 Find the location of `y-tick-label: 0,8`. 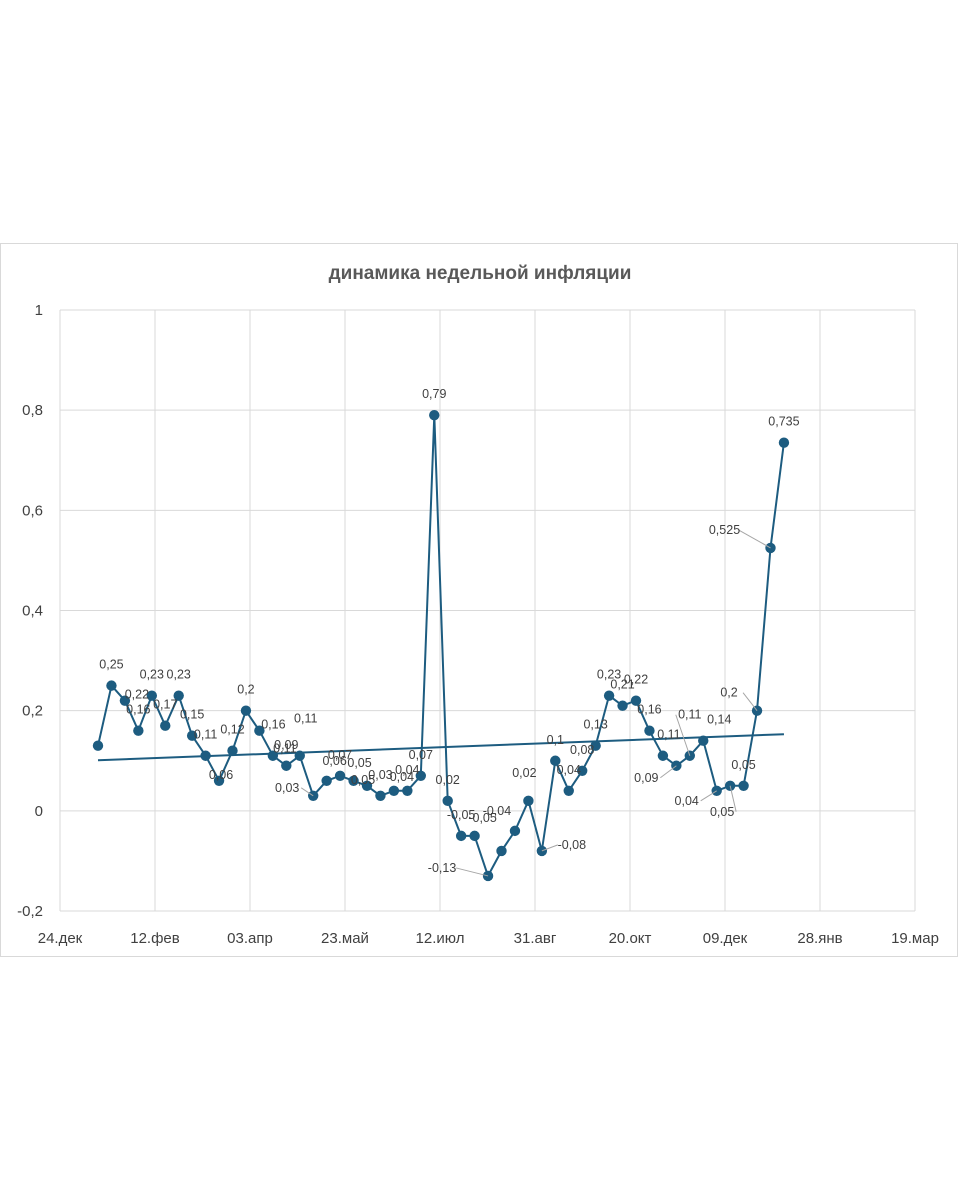

y-tick-label: 0,8 is located at coordinates (32, 410).